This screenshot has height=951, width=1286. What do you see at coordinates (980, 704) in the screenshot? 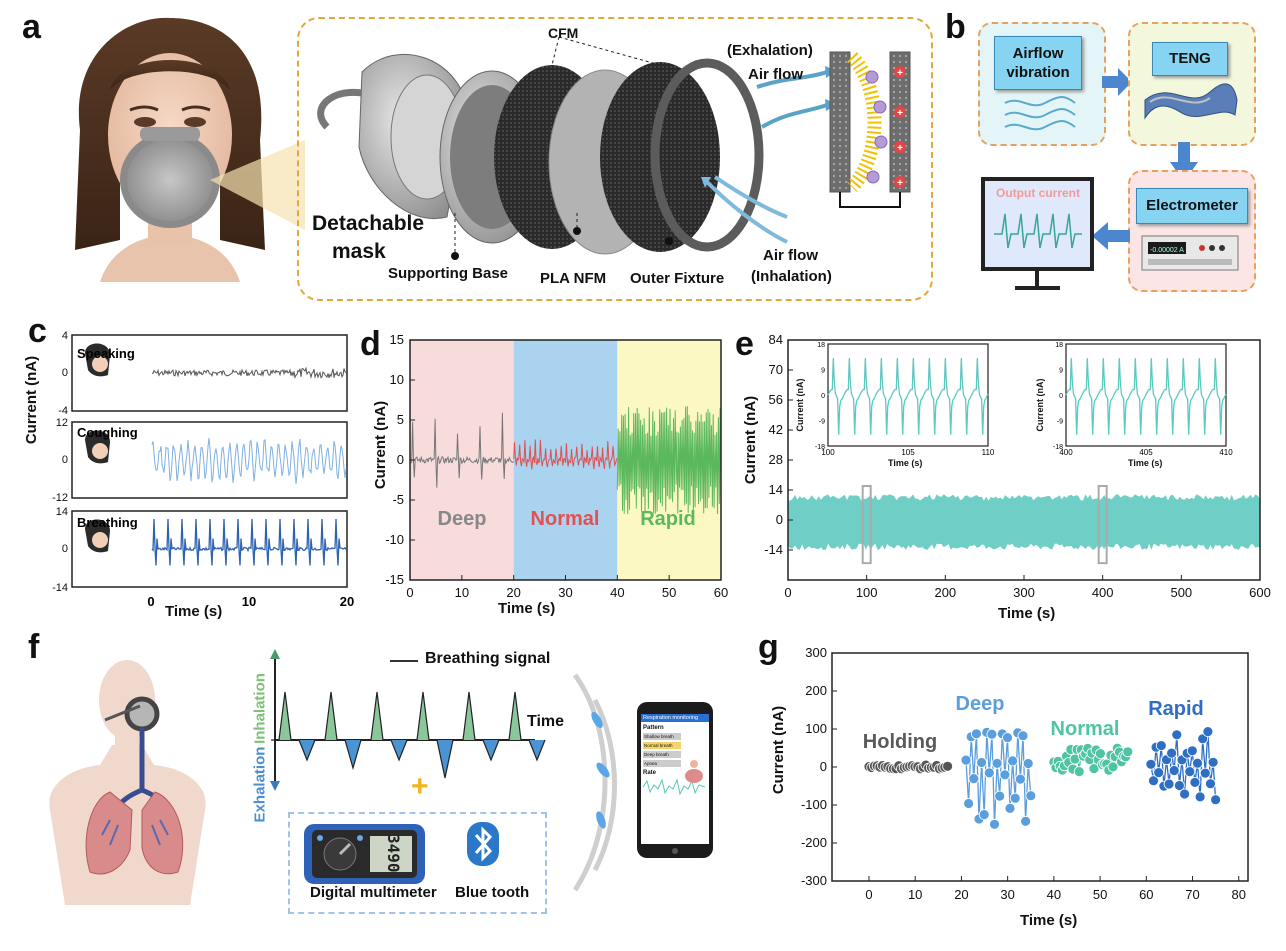
I see `g-deep-label: Deep` at bounding box center [980, 704].